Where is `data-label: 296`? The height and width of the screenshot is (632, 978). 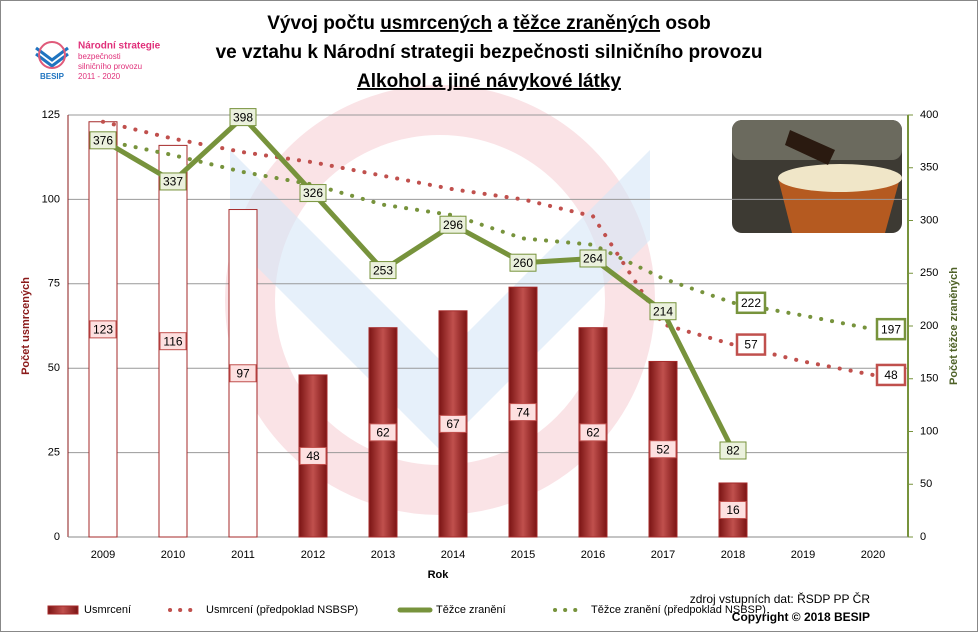 data-label: 296 is located at coordinates (453, 225).